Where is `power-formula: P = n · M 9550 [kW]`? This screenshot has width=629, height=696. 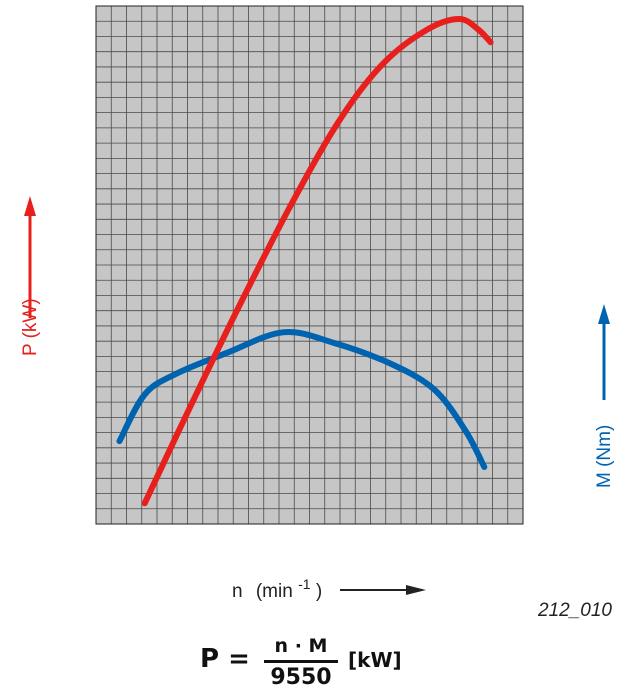 power-formula: P = n · M 9550 [kW] is located at coordinates (320, 662).